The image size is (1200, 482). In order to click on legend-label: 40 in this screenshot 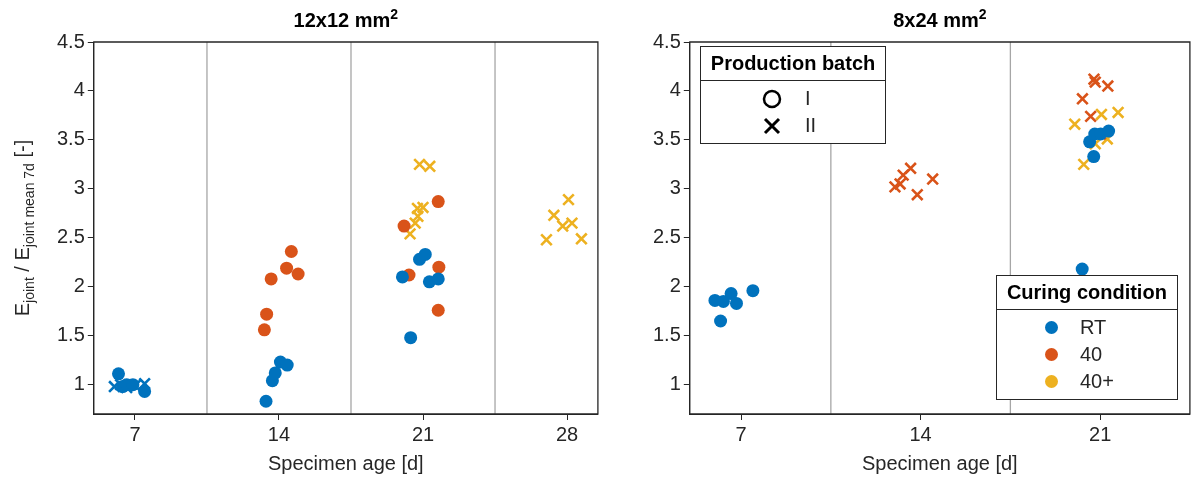, I will do `click(1091, 354)`.